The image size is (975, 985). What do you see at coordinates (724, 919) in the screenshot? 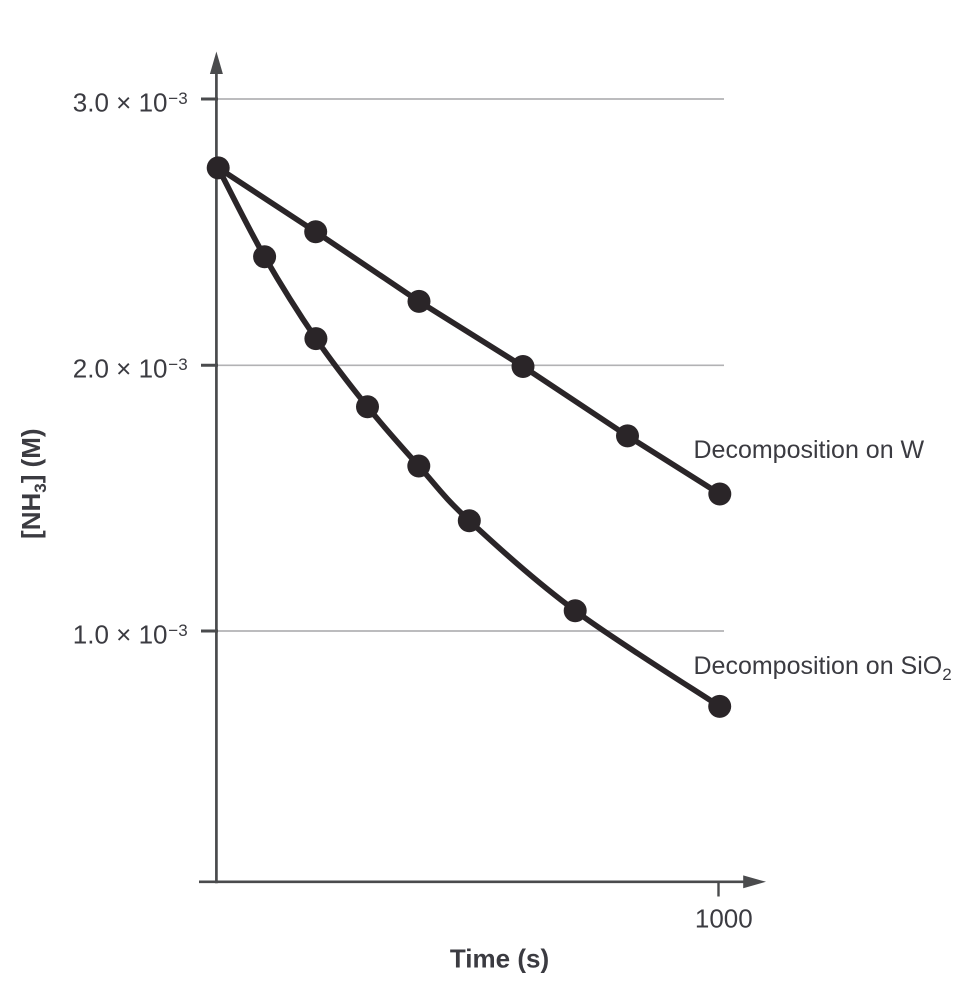
I see `svg-text: 1000` at bounding box center [724, 919].